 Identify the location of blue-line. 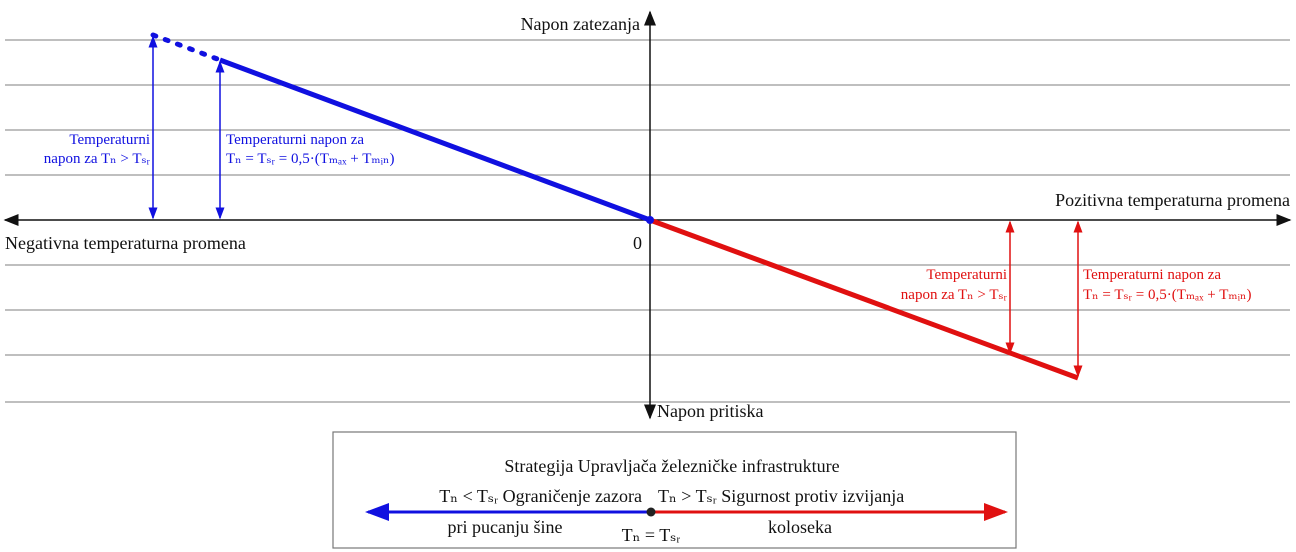
(435, 140).